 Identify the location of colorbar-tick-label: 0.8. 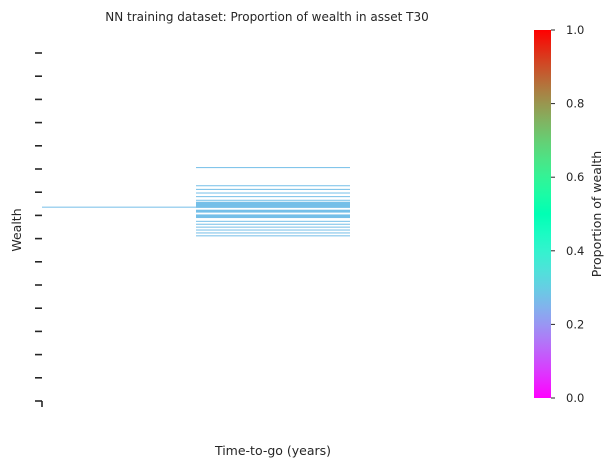
(575, 104).